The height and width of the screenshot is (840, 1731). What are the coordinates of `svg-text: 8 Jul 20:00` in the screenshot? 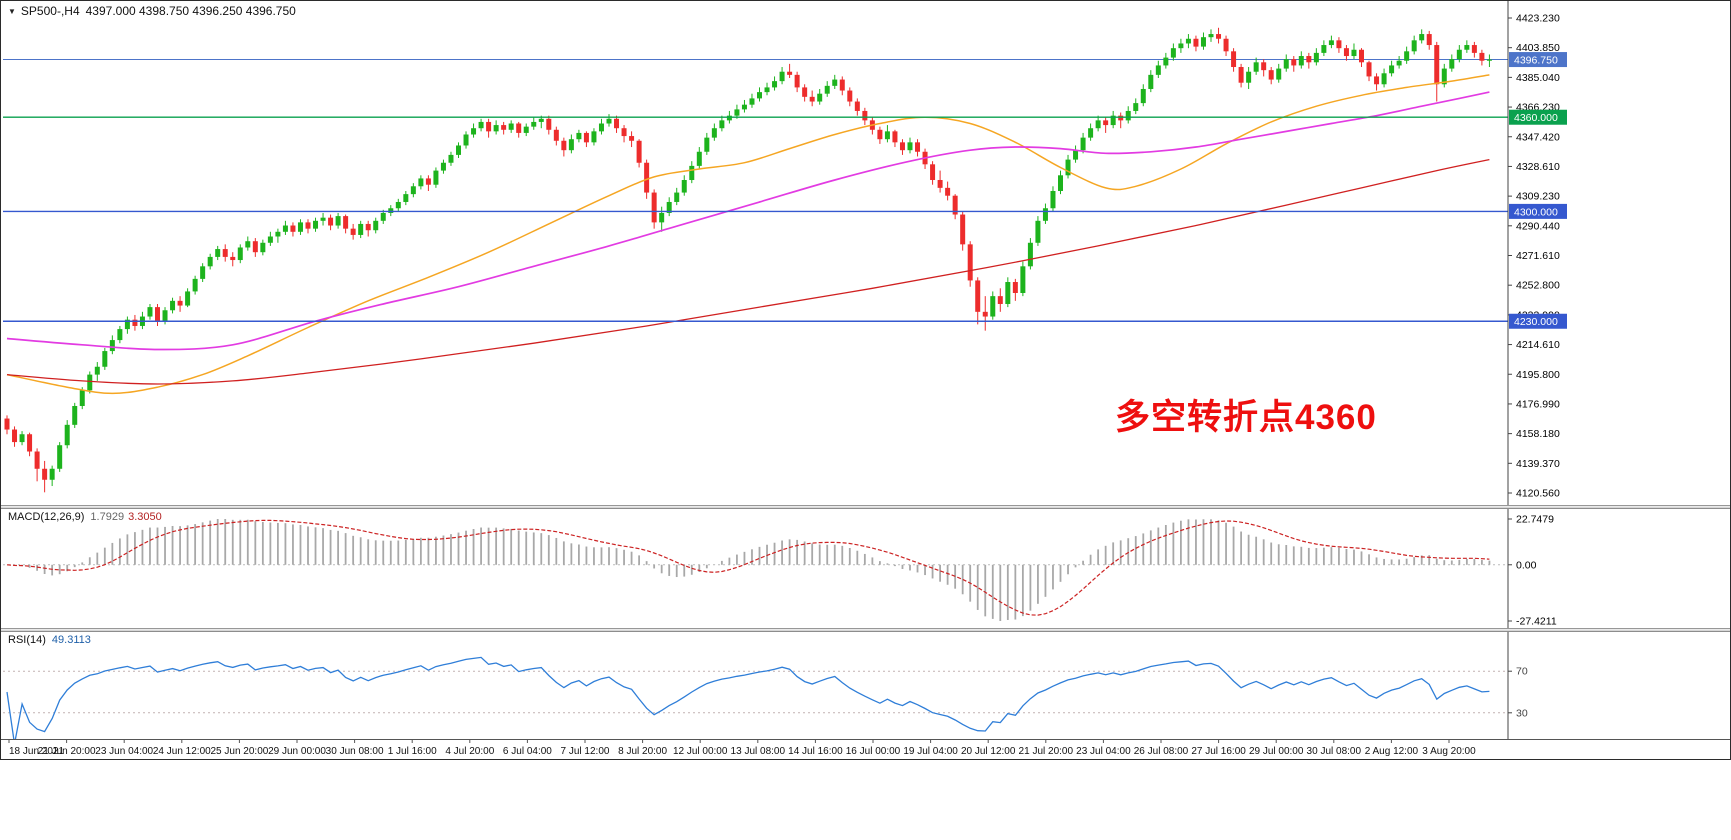 It's located at (642, 751).